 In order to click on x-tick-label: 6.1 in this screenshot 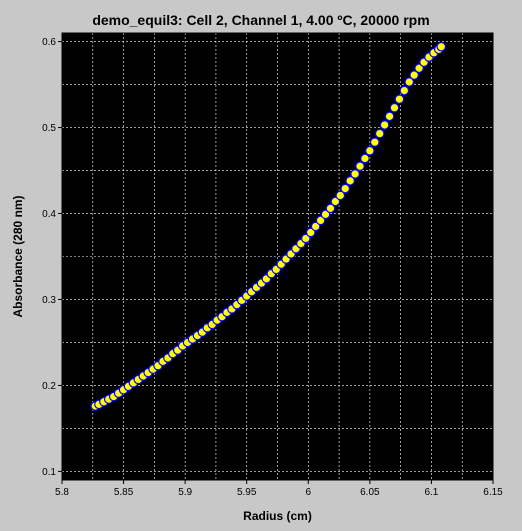, I will do `click(431, 492)`.